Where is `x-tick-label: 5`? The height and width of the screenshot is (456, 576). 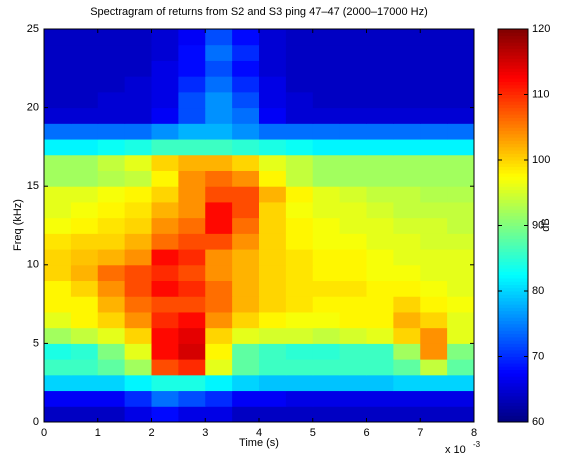 x-tick-label: 5 is located at coordinates (313, 433).